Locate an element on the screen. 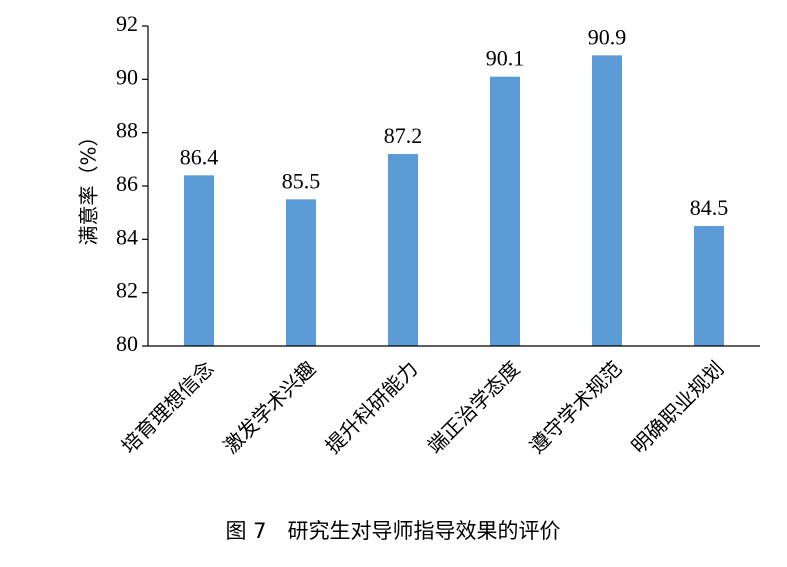 The image size is (787, 567). y-axis-label: 满意率（%） is located at coordinates (89, 185).